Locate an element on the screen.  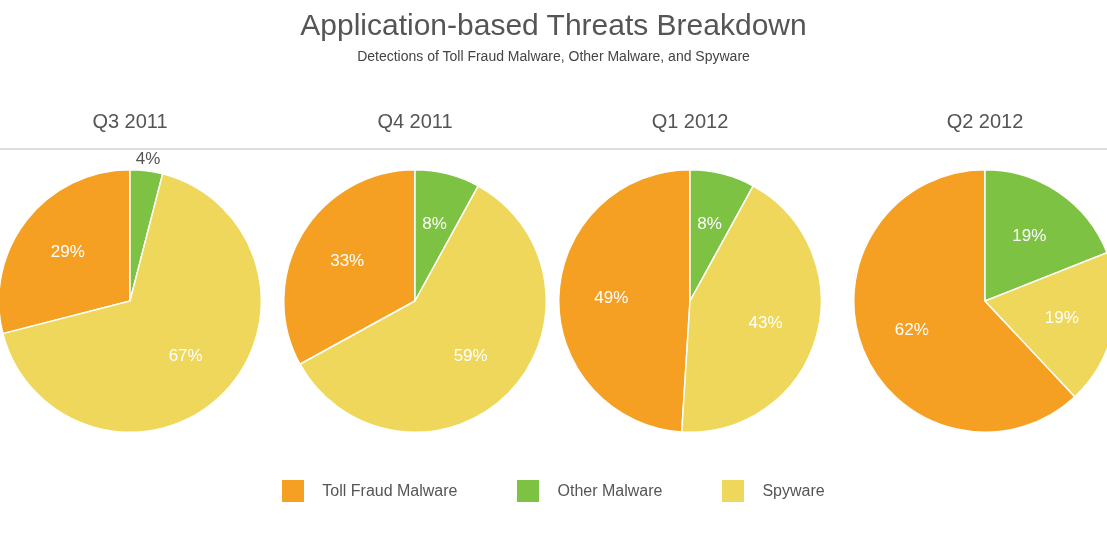
chart-title: Q1 2012 is located at coordinates (690, 122).